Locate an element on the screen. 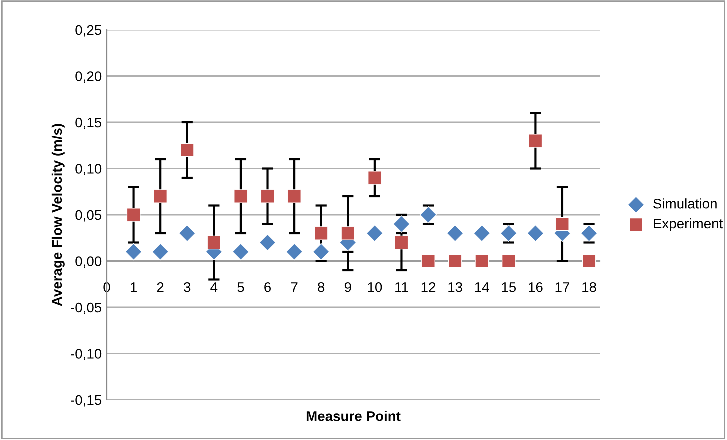 Image resolution: width=727 pixels, height=440 pixels. x-tick-label: 8 is located at coordinates (321, 287).